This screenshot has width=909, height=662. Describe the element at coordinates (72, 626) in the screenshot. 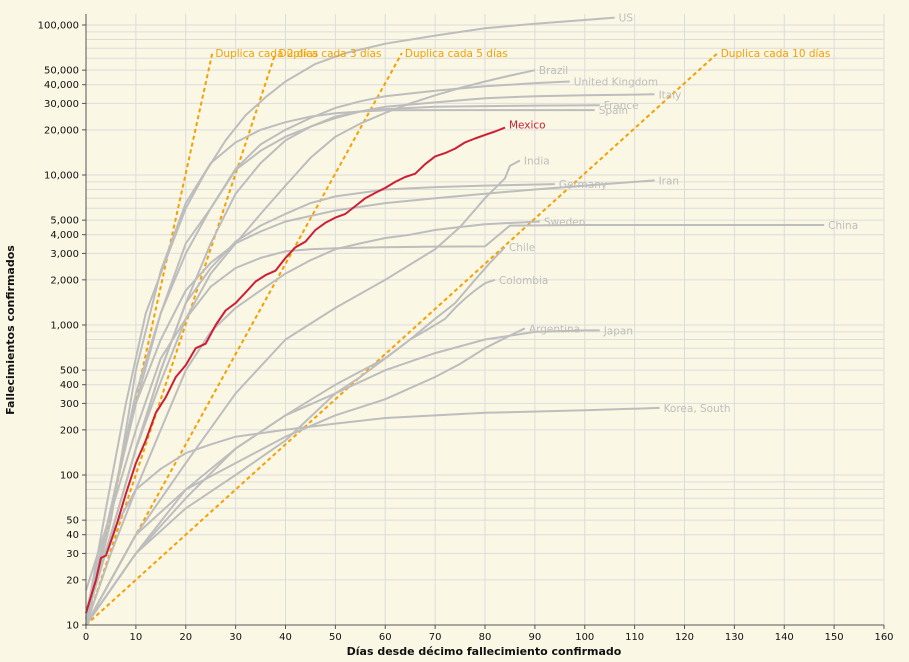

I see `y-tick-label: 10` at that location.